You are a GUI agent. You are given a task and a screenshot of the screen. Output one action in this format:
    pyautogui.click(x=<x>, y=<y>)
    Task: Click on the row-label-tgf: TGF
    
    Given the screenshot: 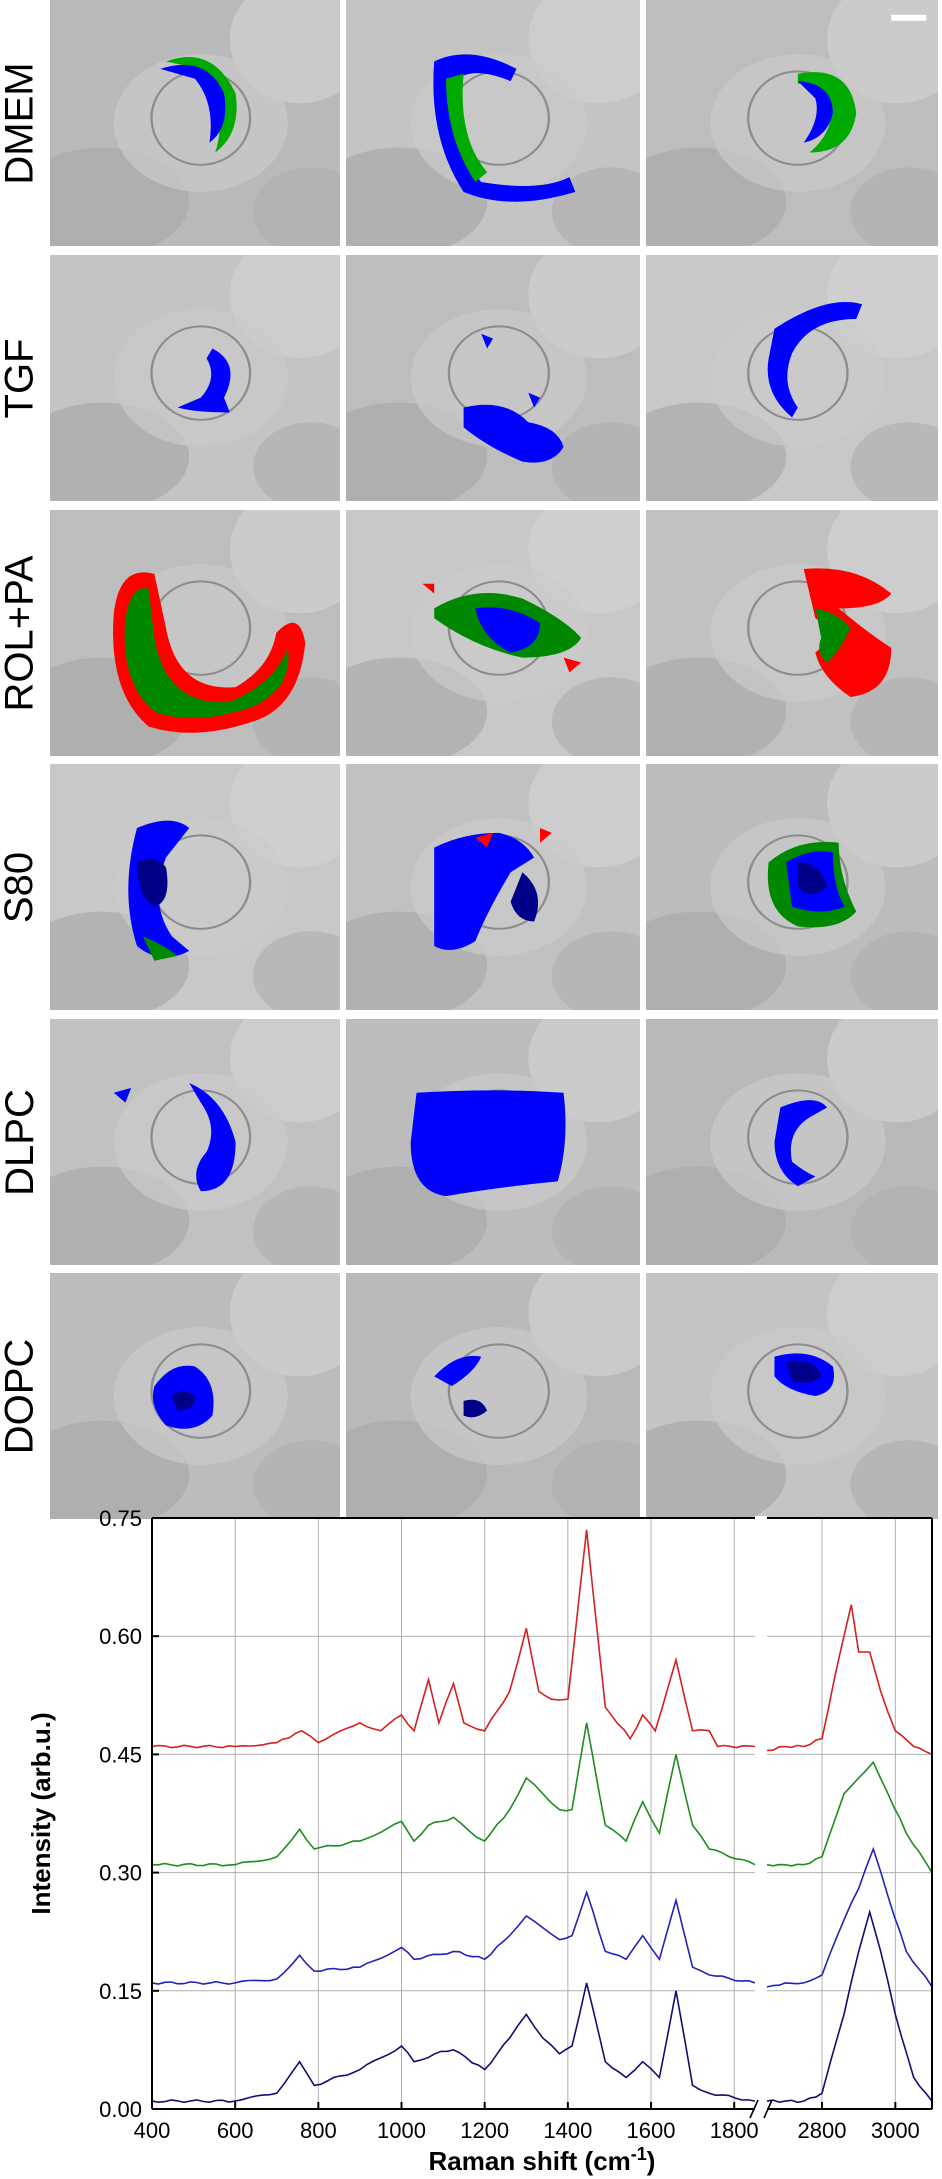 What is the action you would take?
    pyautogui.click(x=21, y=378)
    